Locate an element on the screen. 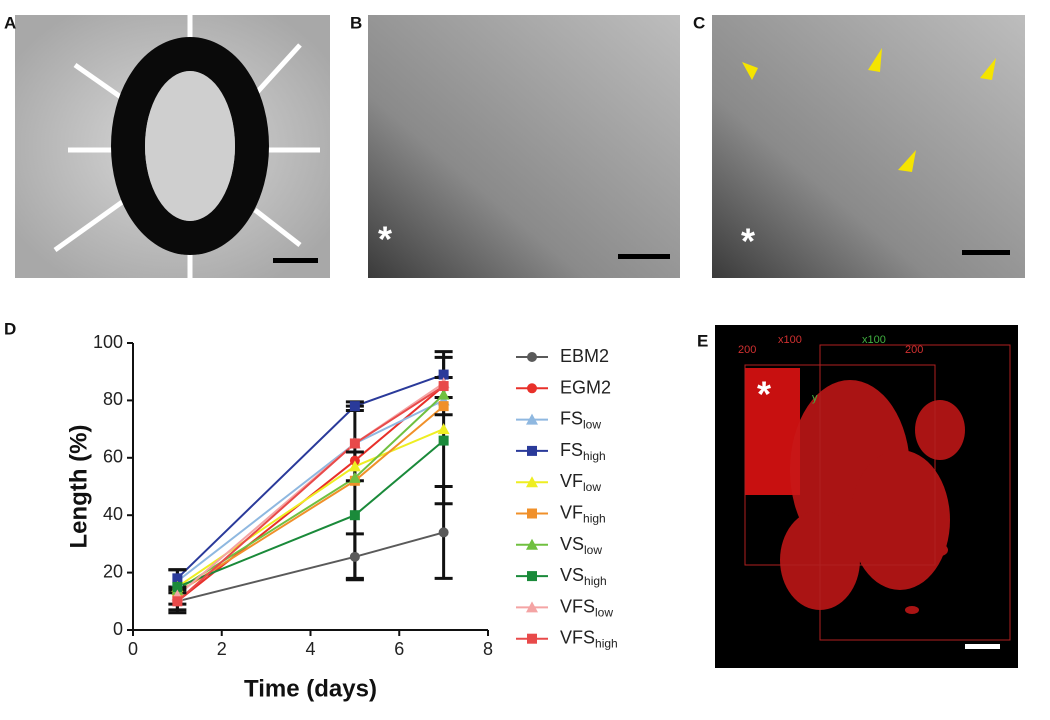 This screenshot has width=1050, height=720. legend-label: VFShigh is located at coordinates (589, 638).